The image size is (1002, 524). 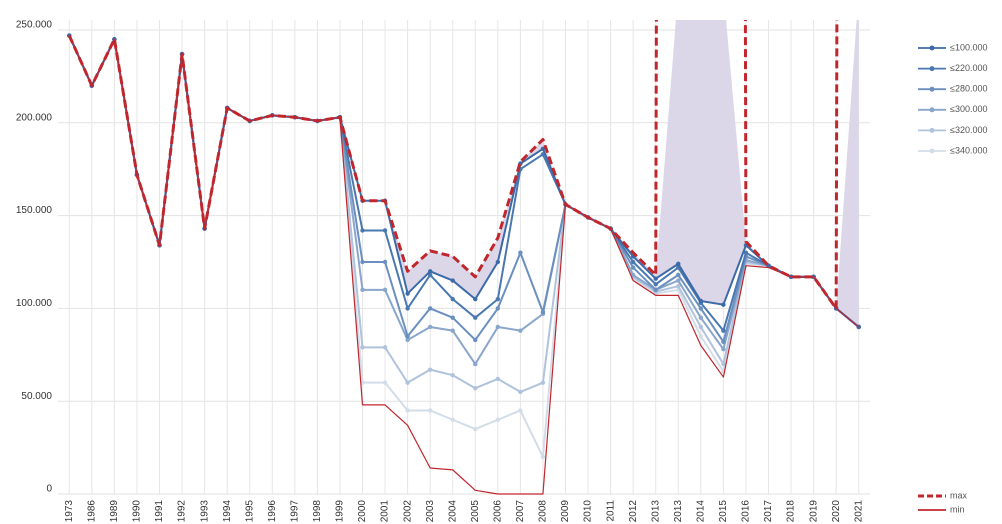 I want to click on x-tick-label: 2021, so click(x=858, y=511).